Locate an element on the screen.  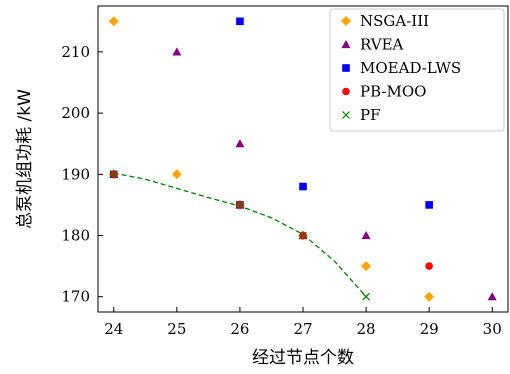
x-tick-label: 24 is located at coordinates (113, 329).